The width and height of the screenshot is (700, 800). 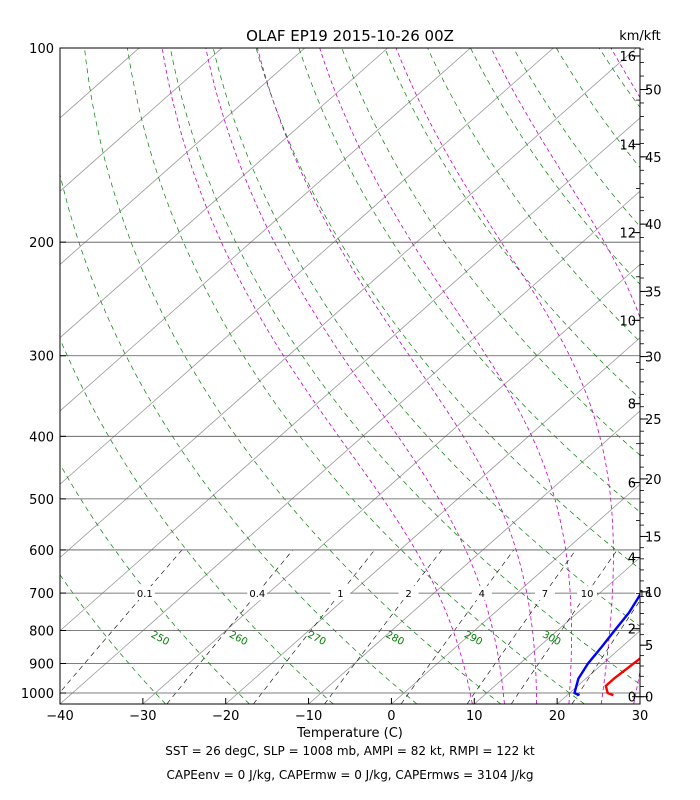 I want to click on mixing-ratio-label-700: 0.1, so click(x=145, y=594).